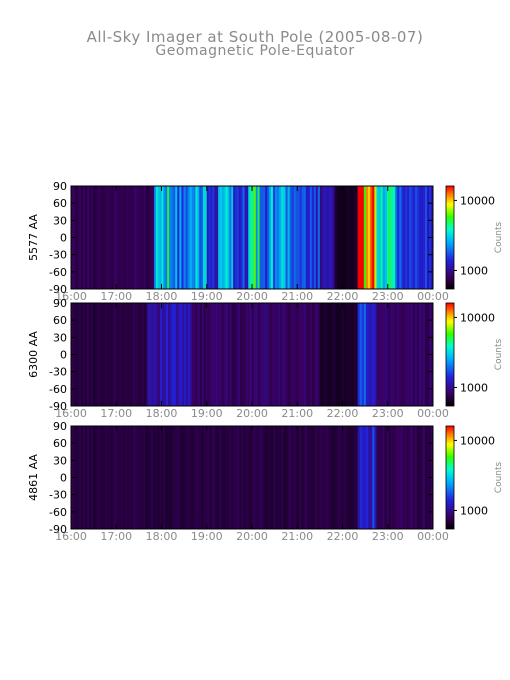 Image resolution: width=510 pixels, height=680 pixels. Describe the element at coordinates (162, 536) in the screenshot. I see `x-tick-label: 18:00` at that location.